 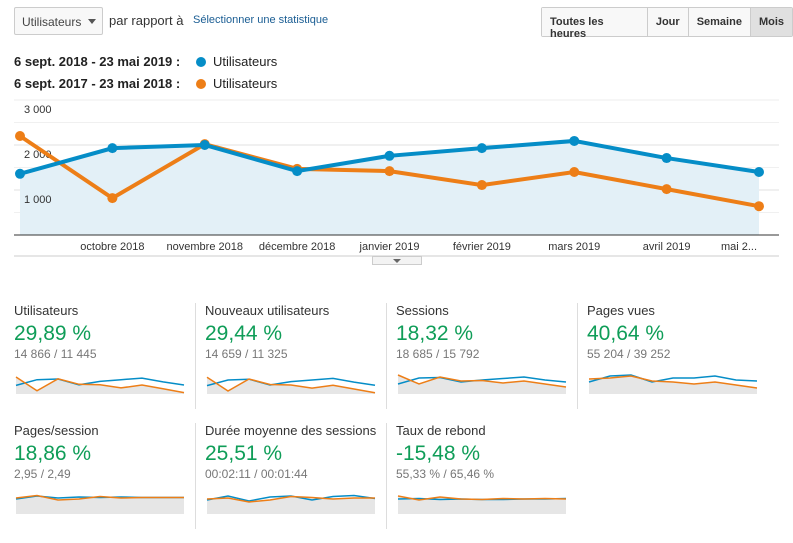 I want to click on metric-change: -15,48 %, so click(x=438, y=453).